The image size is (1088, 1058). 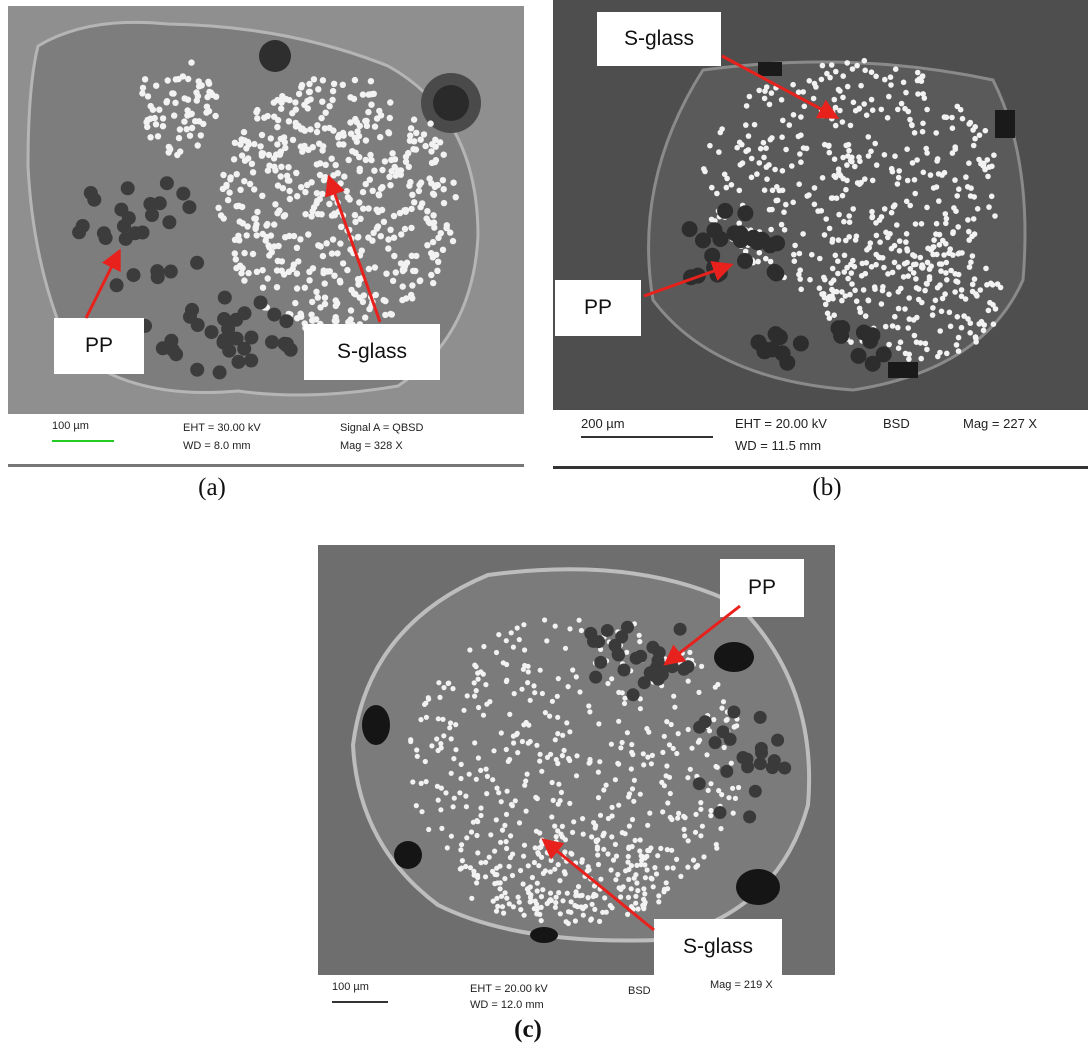 I want to click on eht-readout: EHT = 20.00 kV, so click(x=509, y=989).